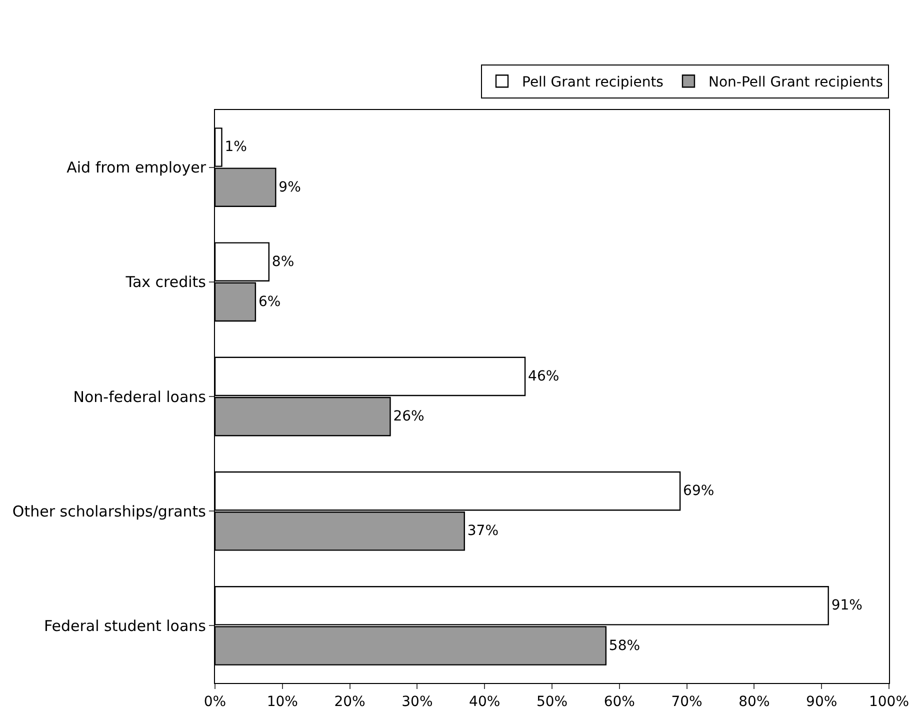 The width and height of the screenshot is (921, 723). I want to click on data-label: 37%, so click(483, 531).